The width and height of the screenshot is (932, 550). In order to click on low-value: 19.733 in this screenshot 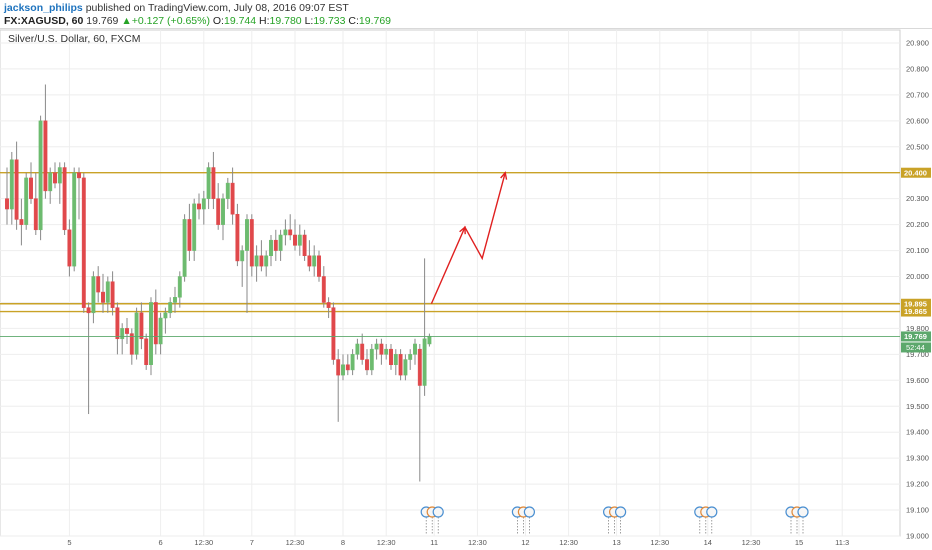, I will do `click(329, 21)`.